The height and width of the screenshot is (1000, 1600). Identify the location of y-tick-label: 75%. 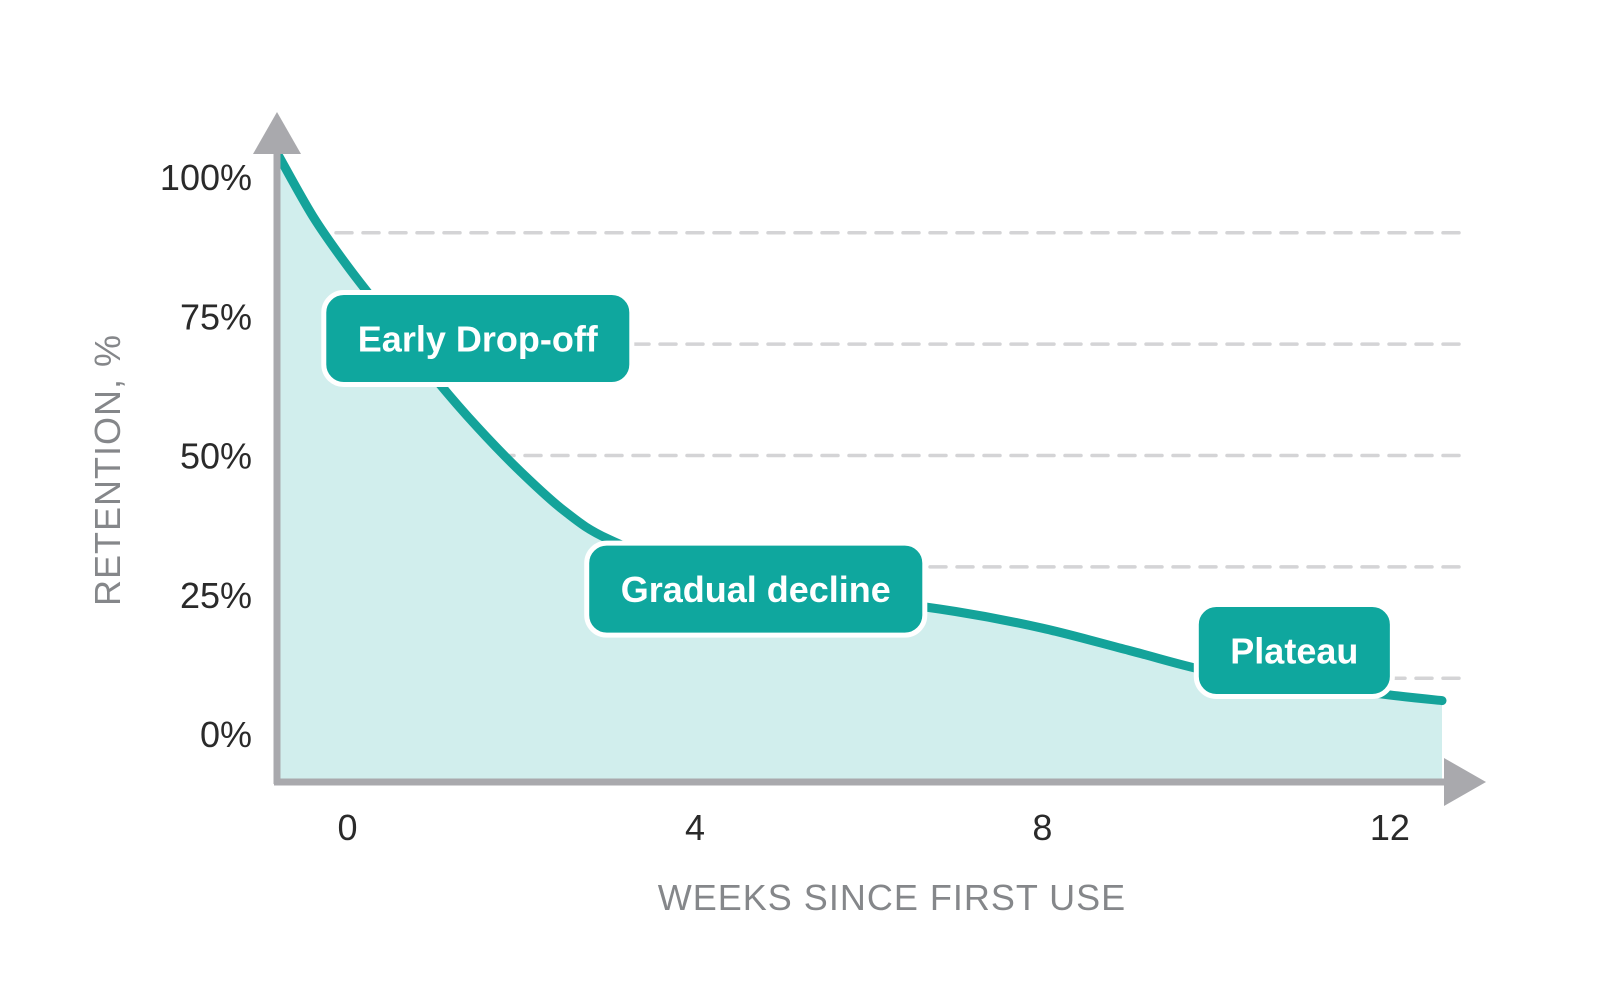
(216, 316).